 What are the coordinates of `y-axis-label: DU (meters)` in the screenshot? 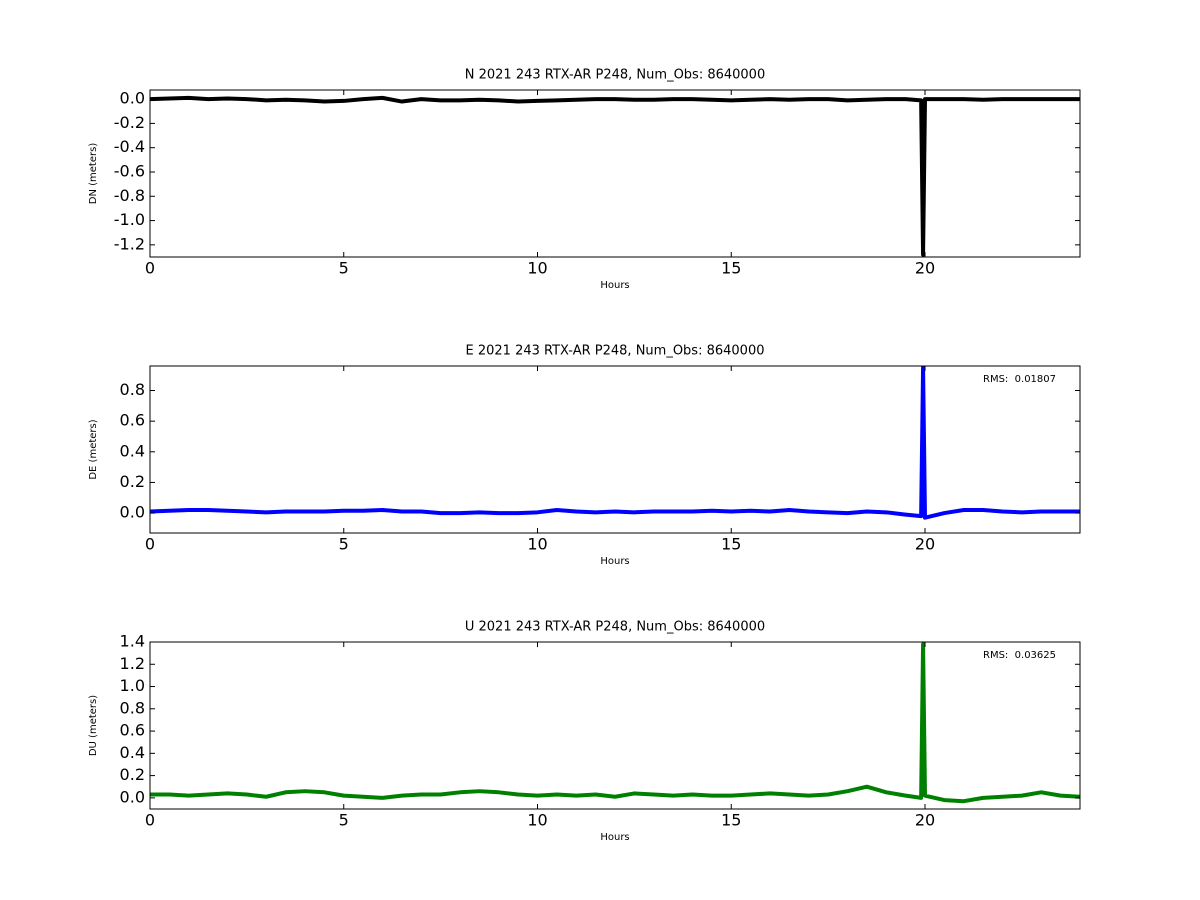 It's located at (93, 725).